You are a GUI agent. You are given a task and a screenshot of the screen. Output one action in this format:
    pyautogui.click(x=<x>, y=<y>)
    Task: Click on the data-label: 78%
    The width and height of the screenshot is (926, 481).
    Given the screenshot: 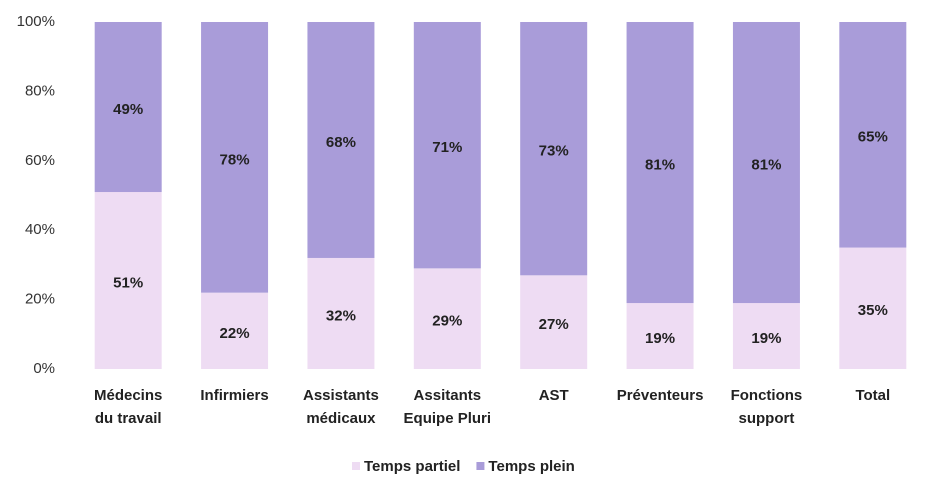 What is the action you would take?
    pyautogui.click(x=235, y=159)
    